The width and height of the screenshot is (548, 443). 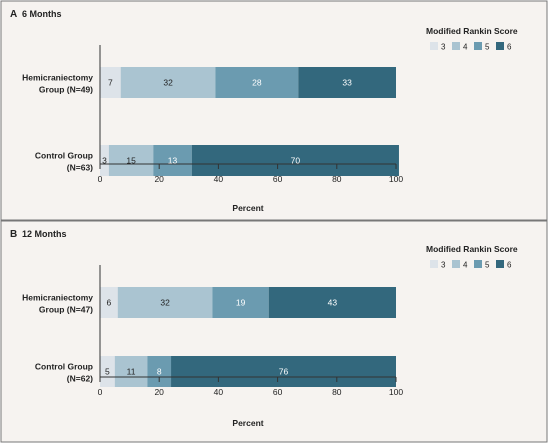 I want to click on panel-a-bar-1-label-6: 33, so click(x=347, y=83).